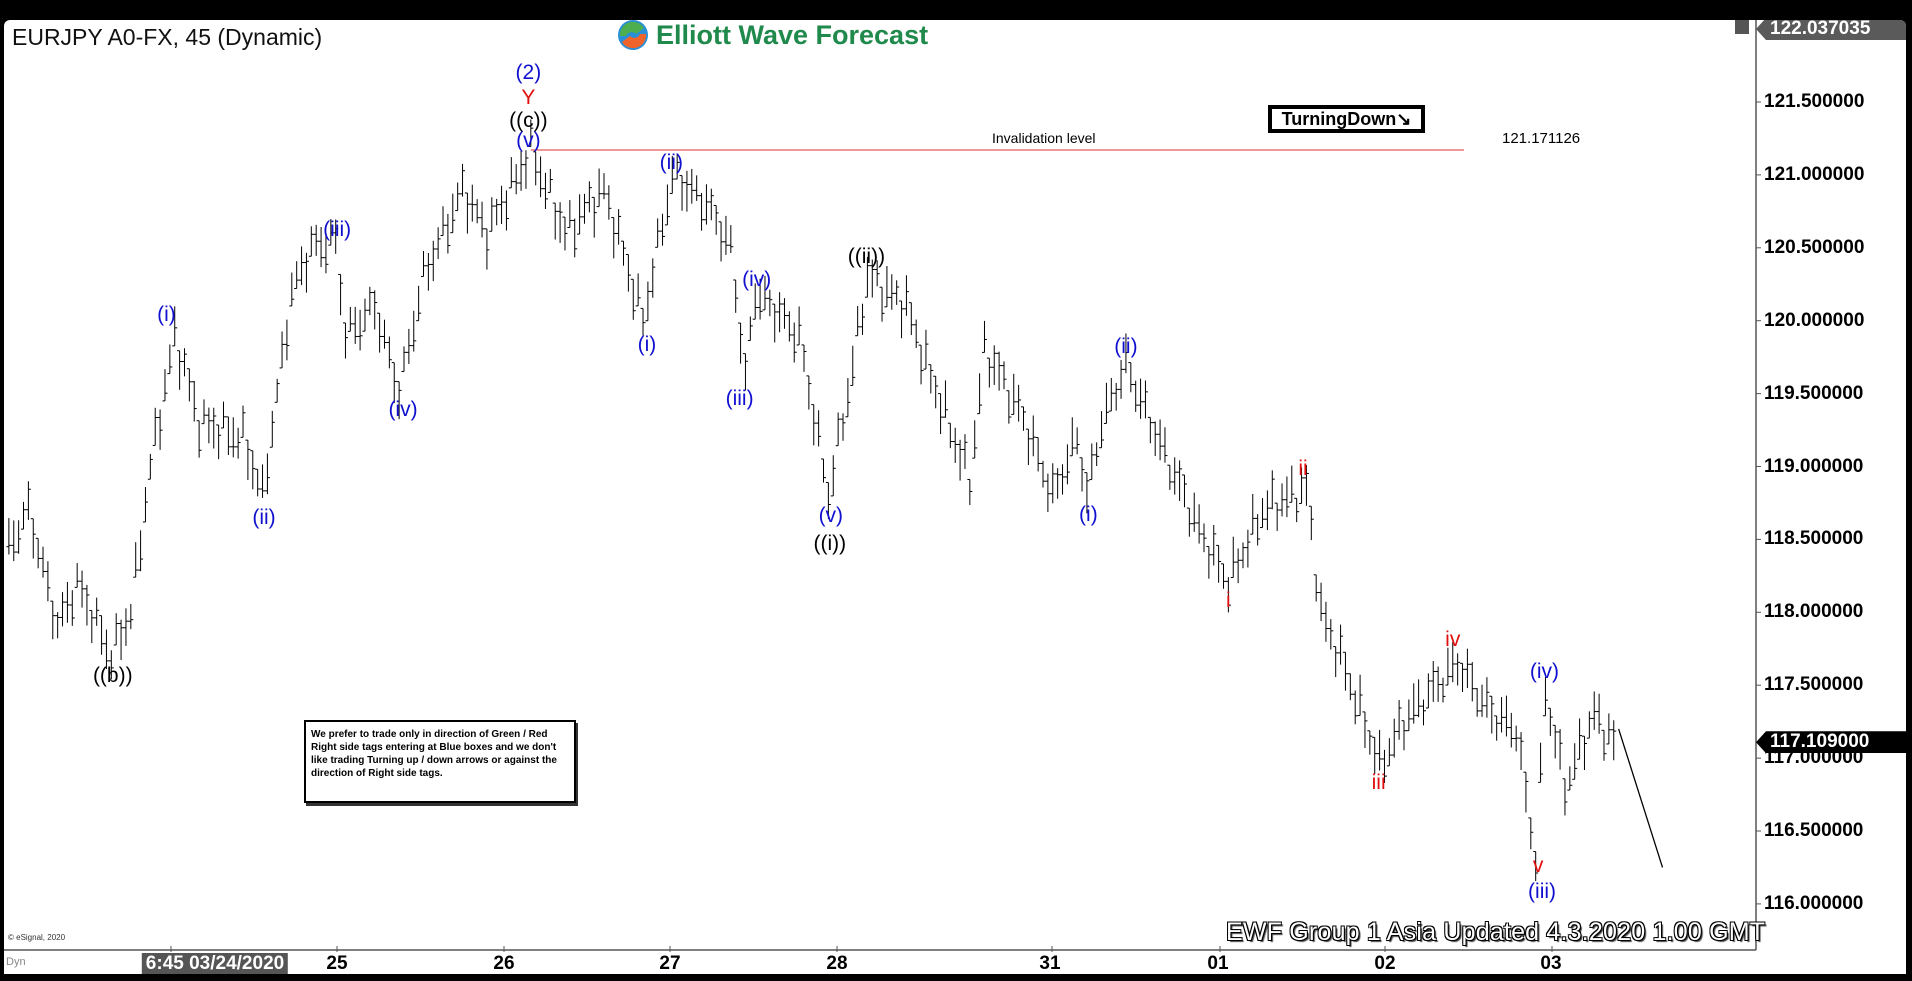 The image size is (1912, 981). What do you see at coordinates (837, 963) in the screenshot?
I see `x-tick-label: 28` at bounding box center [837, 963].